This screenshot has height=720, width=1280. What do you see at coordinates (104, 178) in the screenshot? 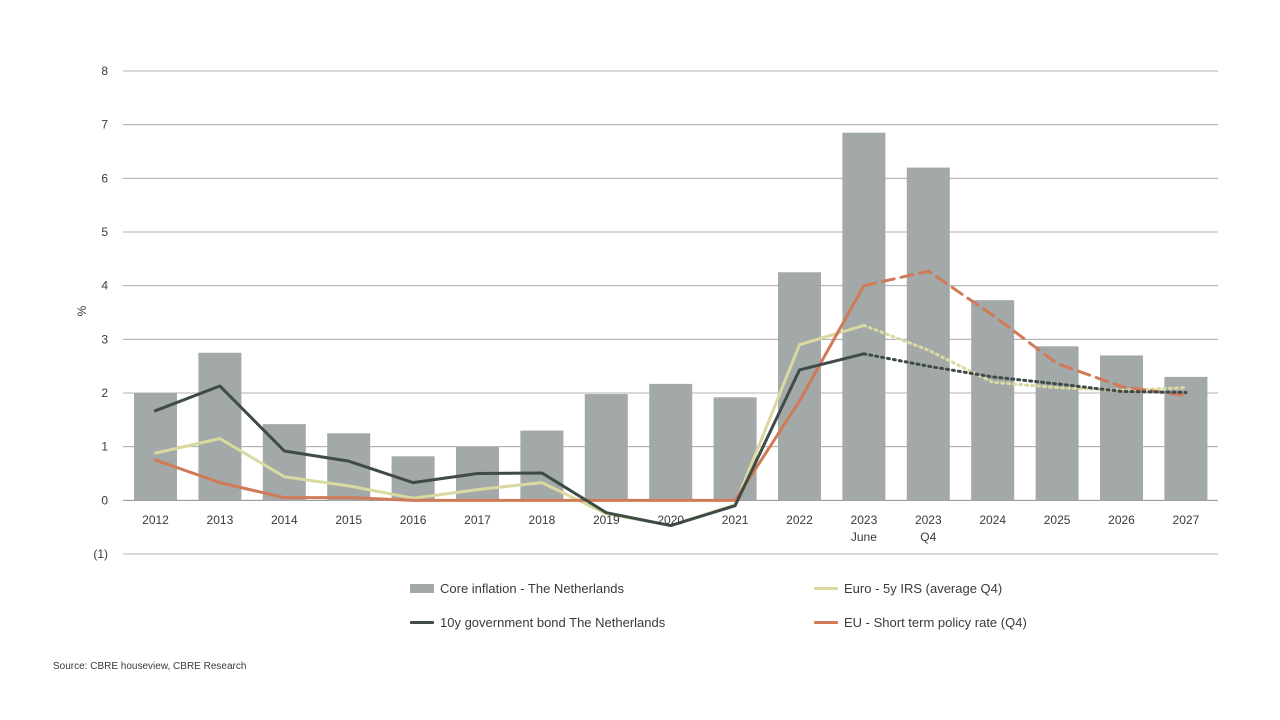
I see `y-tick-label: 6` at bounding box center [104, 178].